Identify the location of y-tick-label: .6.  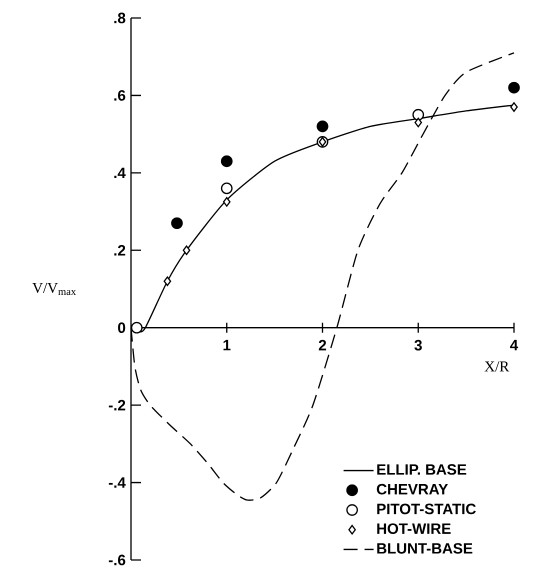
(120, 95).